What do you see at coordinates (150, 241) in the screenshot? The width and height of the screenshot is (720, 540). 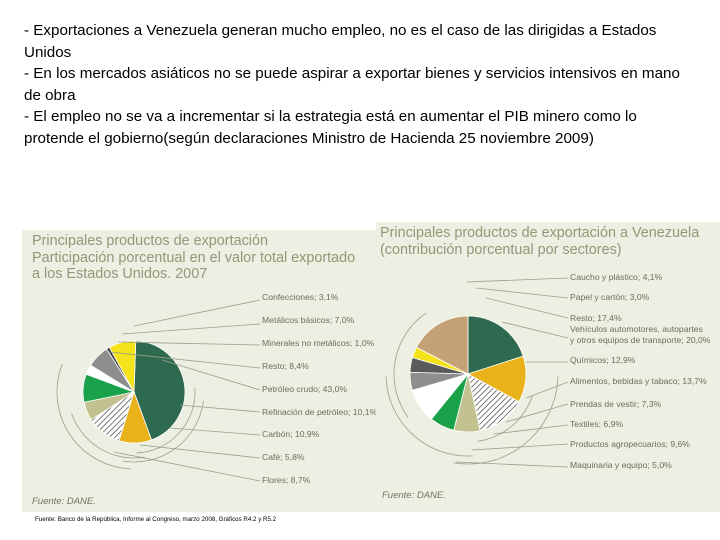 I see `us-chart-title-line-1: Principales productos de exportación` at bounding box center [150, 241].